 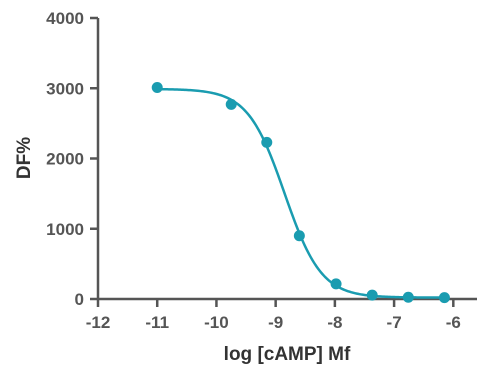 I want to click on y-tick-label: 4000, so click(x=65, y=18).